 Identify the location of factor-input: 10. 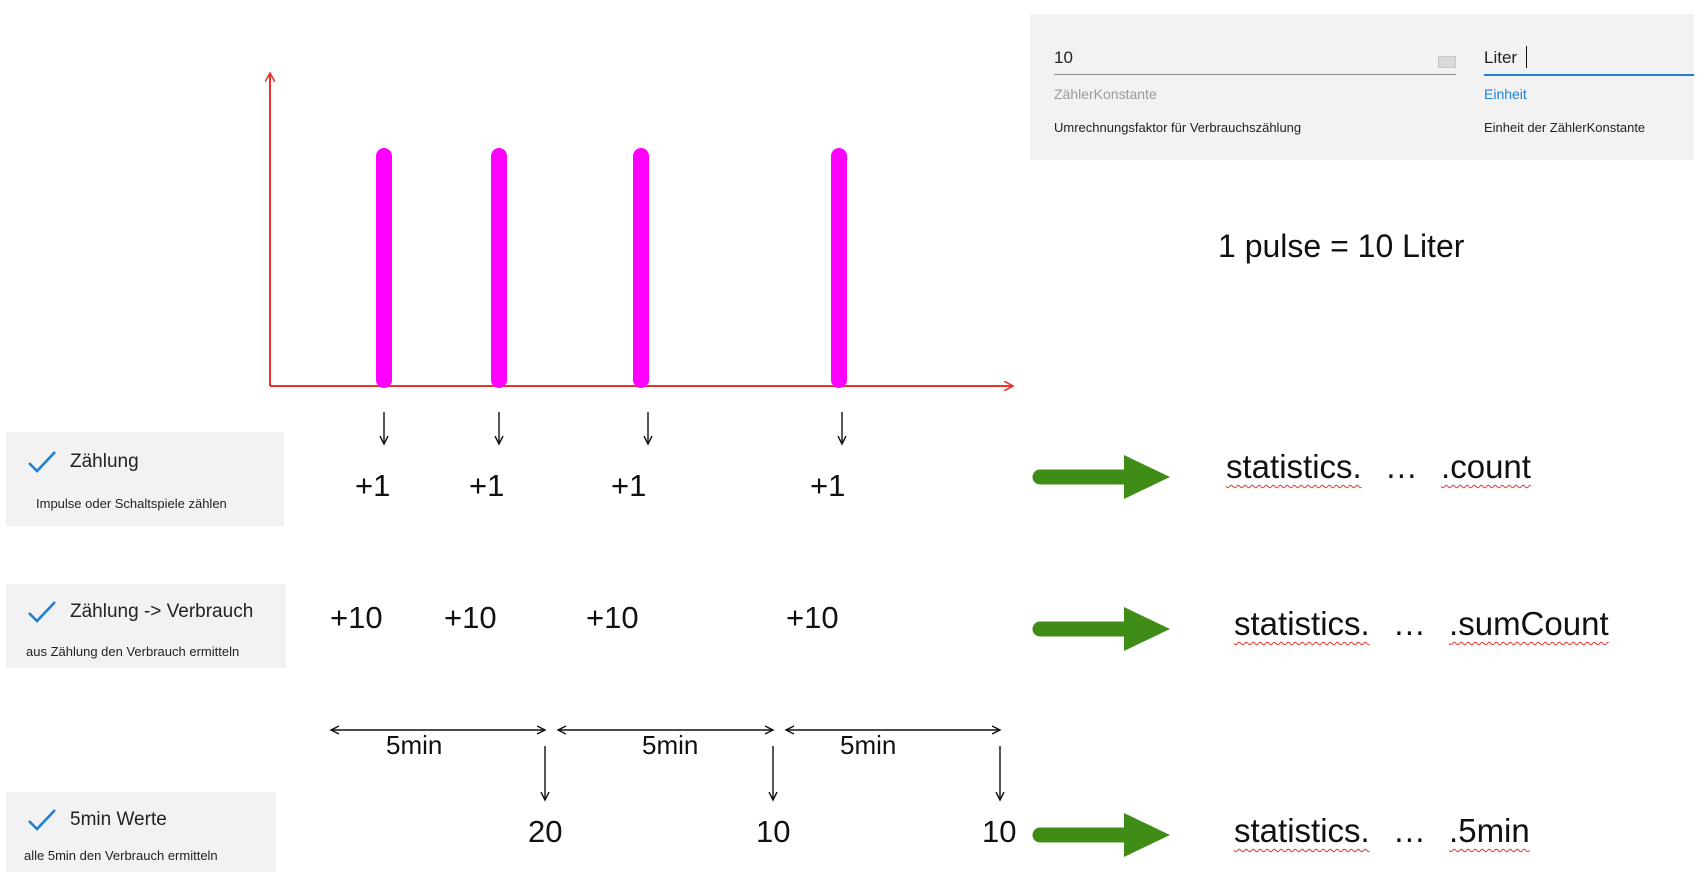
(1255, 54).